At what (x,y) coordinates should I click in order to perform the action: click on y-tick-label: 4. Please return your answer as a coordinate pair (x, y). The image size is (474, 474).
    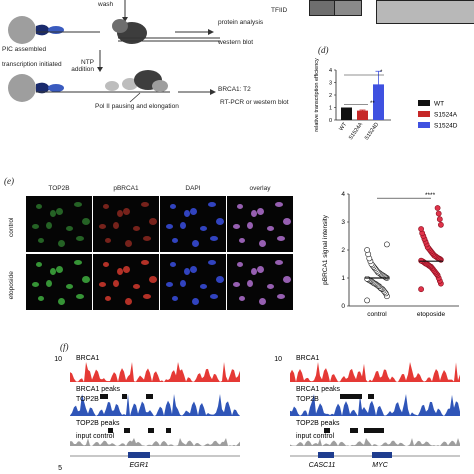
    Looking at the image, I should click on (330, 71).